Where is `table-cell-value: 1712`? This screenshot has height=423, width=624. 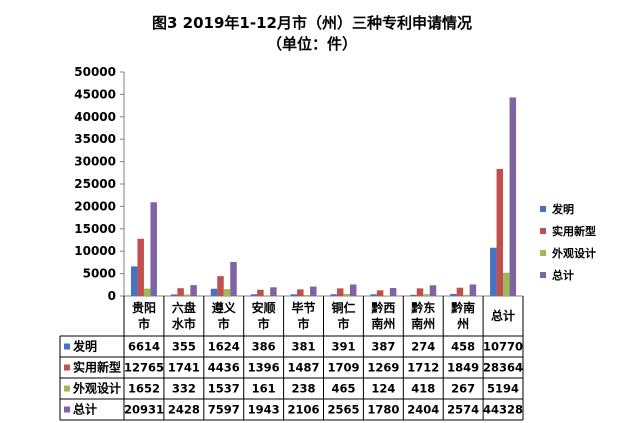 table-cell-value: 1712 is located at coordinates (423, 368).